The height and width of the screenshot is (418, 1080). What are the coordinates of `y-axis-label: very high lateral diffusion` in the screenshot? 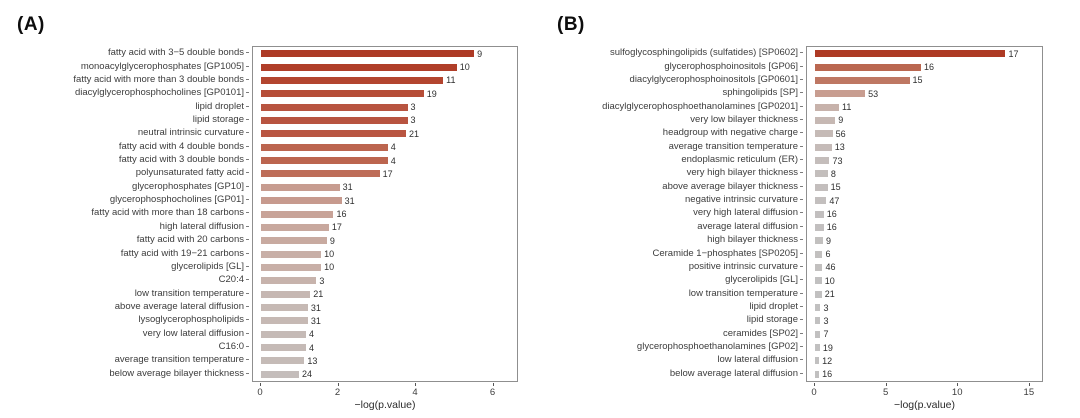 It's located at (684, 212).